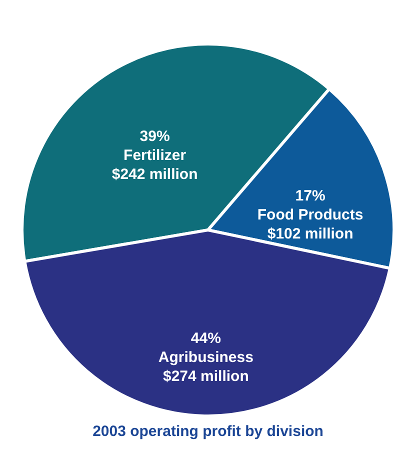 Image resolution: width=416 pixels, height=463 pixels. What do you see at coordinates (206, 376) in the screenshot?
I see `text: $274 million` at bounding box center [206, 376].